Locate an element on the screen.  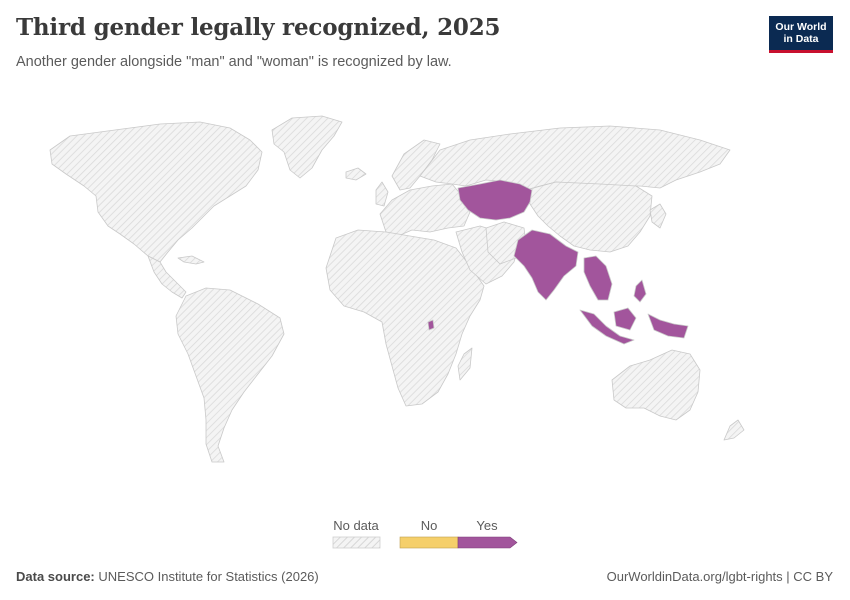
data-source-text: UNESCO Institute for Statistics (2026) is located at coordinates (208, 576).